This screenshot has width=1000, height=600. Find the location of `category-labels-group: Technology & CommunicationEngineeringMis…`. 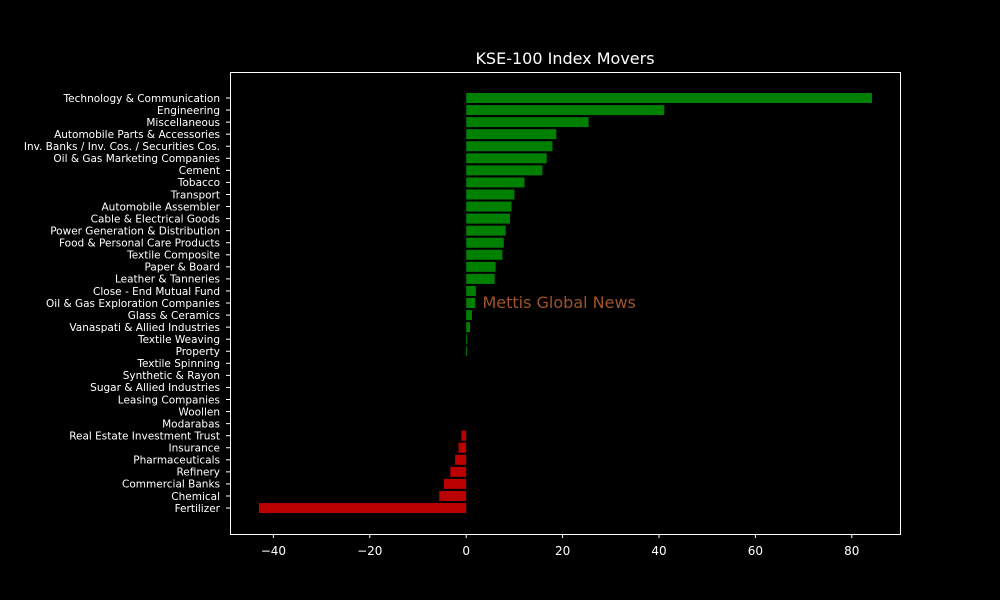

category-labels-group: Technology & CommunicationEngineeringMis… is located at coordinates (127, 304).